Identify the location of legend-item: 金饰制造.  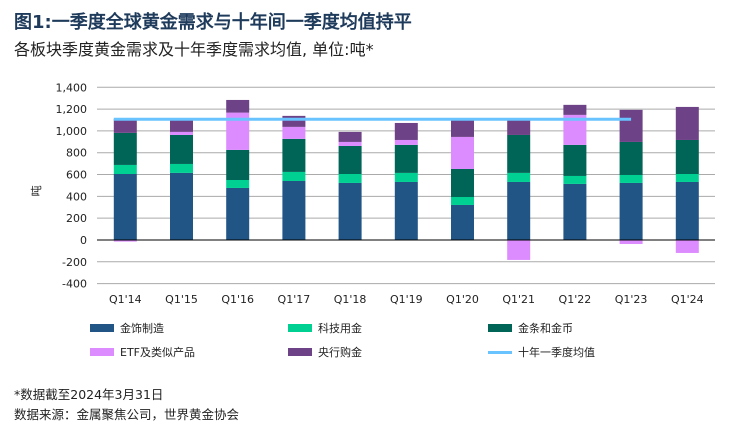
(127, 328).